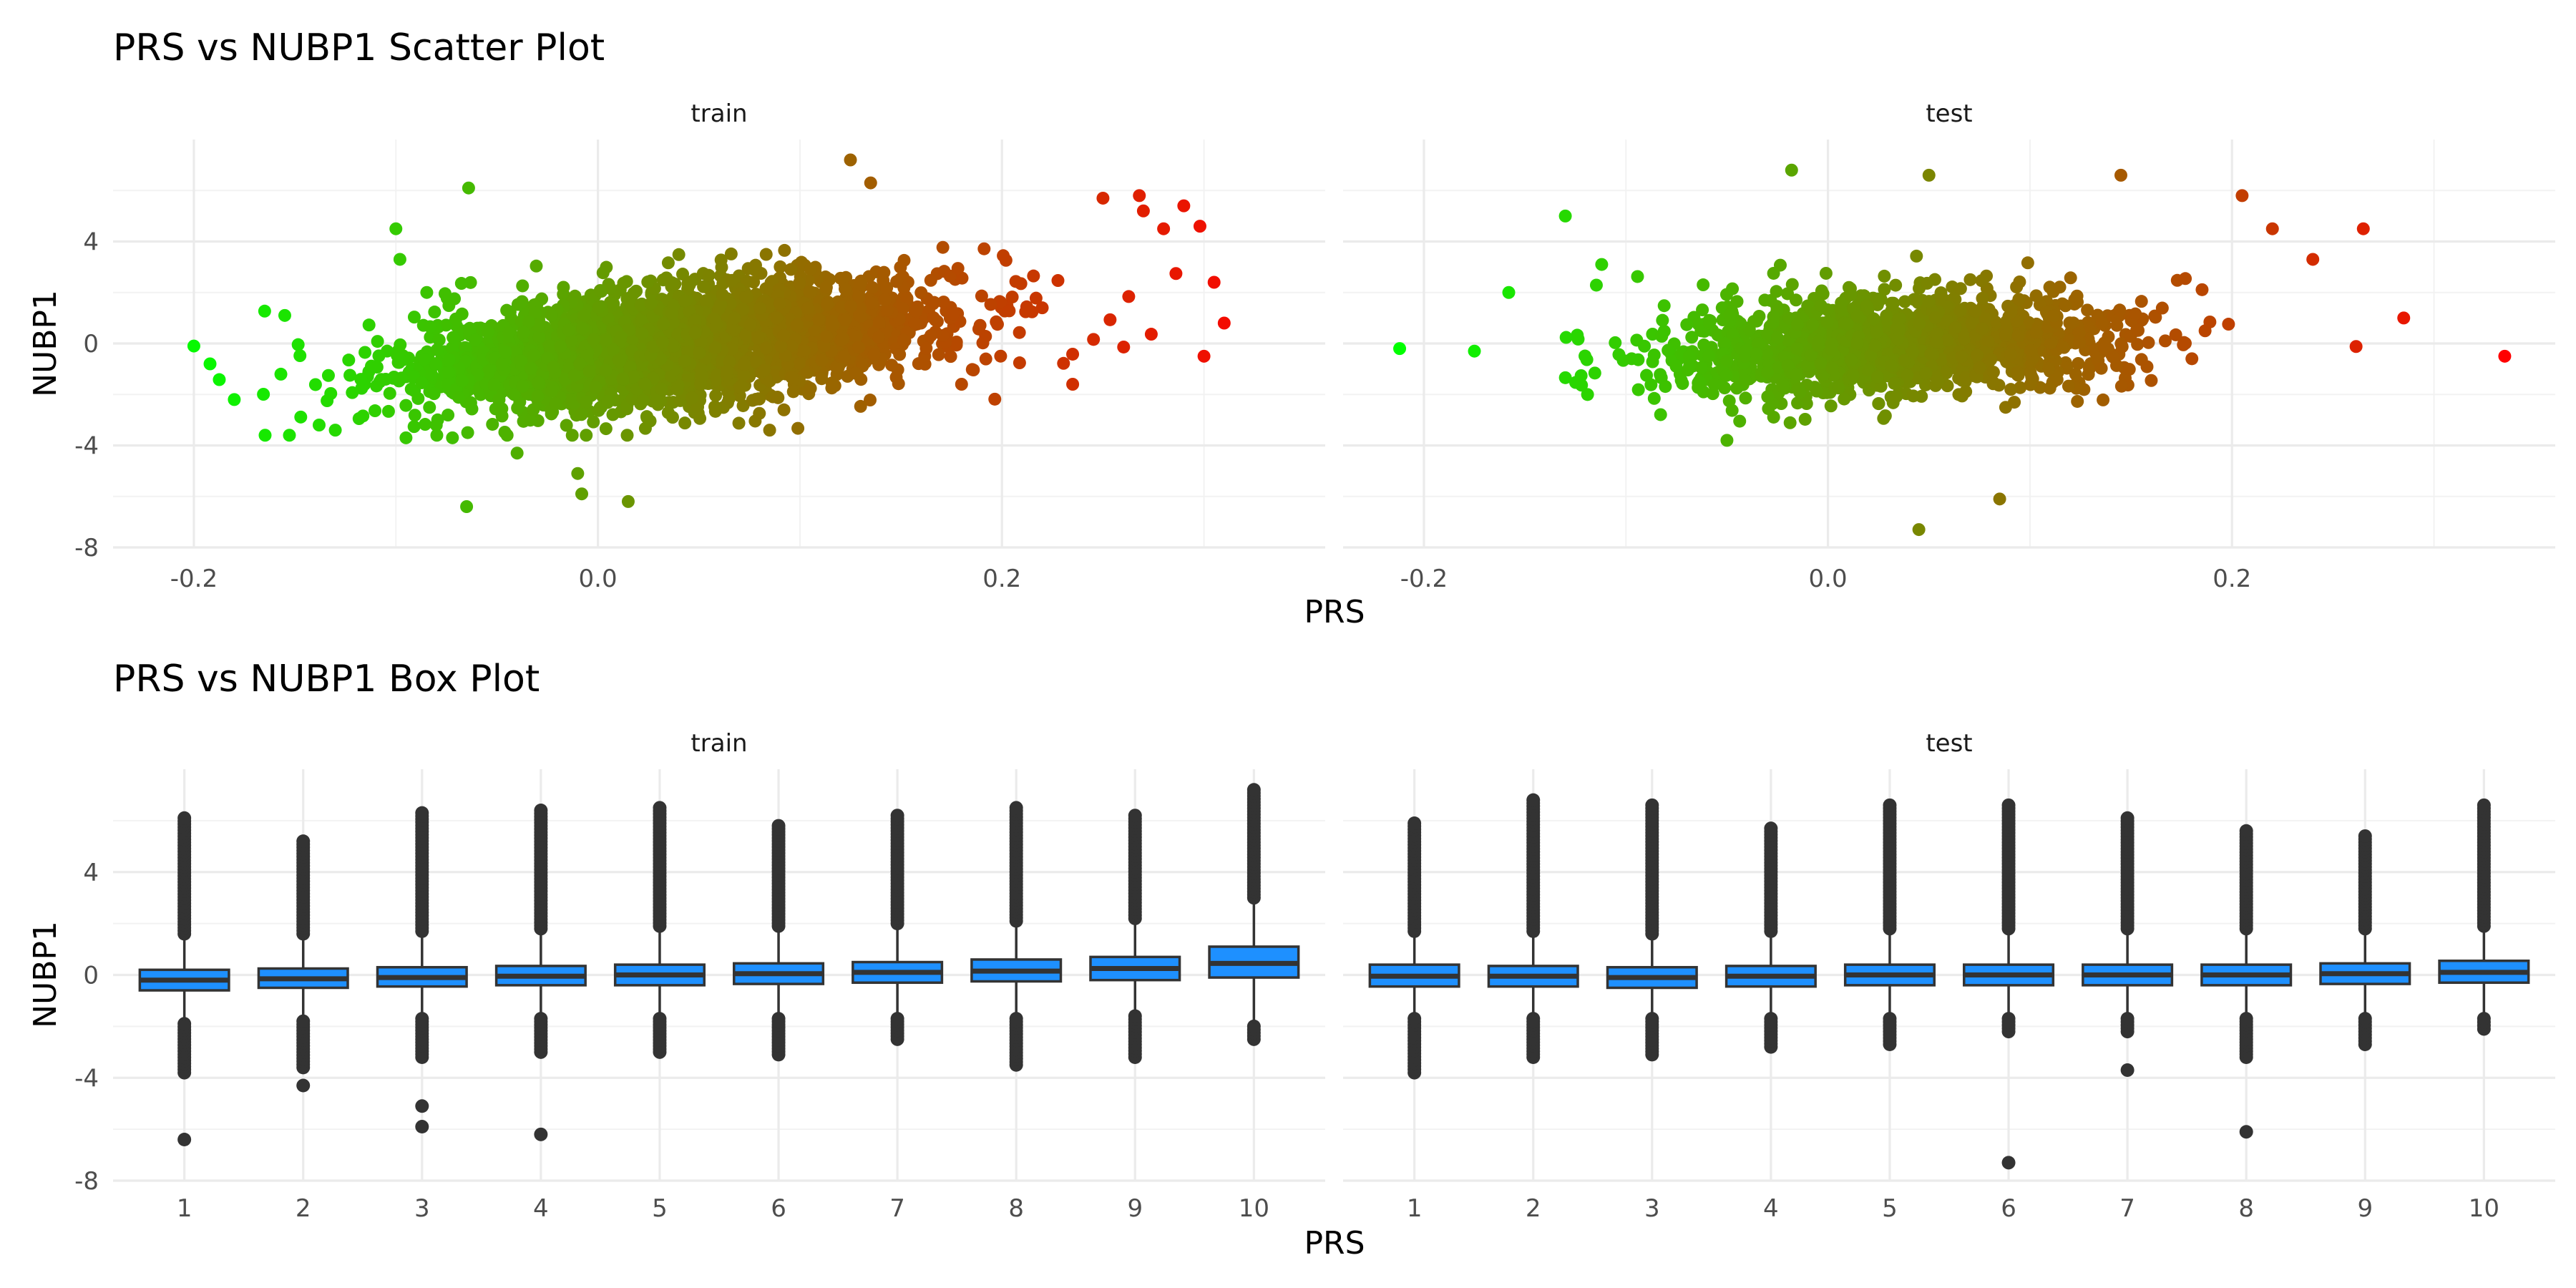  What do you see at coordinates (719, 743) in the screenshot?
I see `box-strip-train: train` at bounding box center [719, 743].